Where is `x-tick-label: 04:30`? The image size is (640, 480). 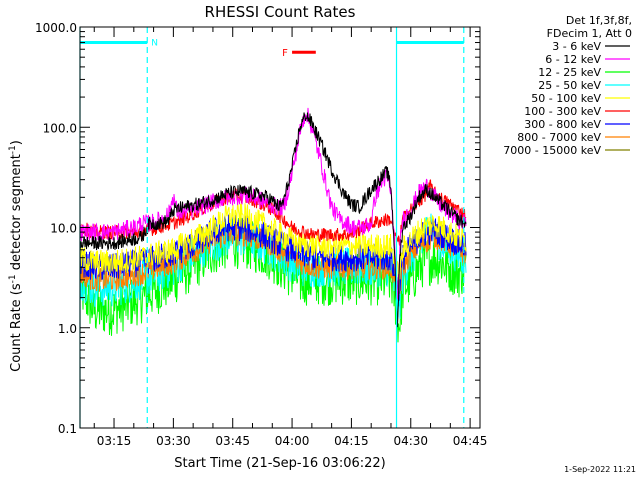 x-tick-label: 04:30 is located at coordinates (410, 441).